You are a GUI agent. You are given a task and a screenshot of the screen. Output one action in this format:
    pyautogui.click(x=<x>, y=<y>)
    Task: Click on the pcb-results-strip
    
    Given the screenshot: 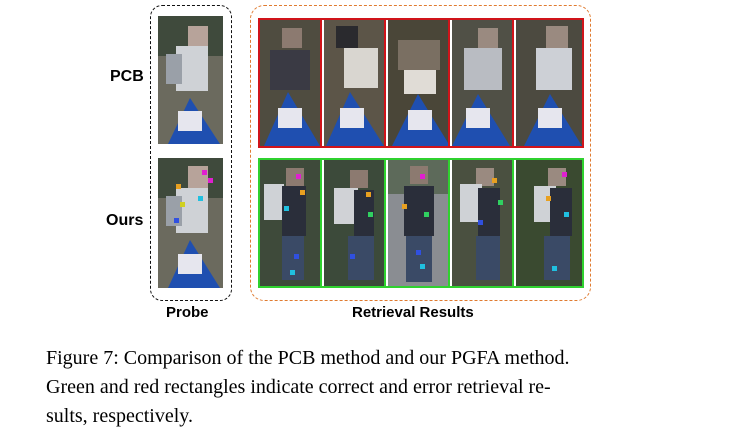 What is the action you would take?
    pyautogui.click(x=421, y=83)
    